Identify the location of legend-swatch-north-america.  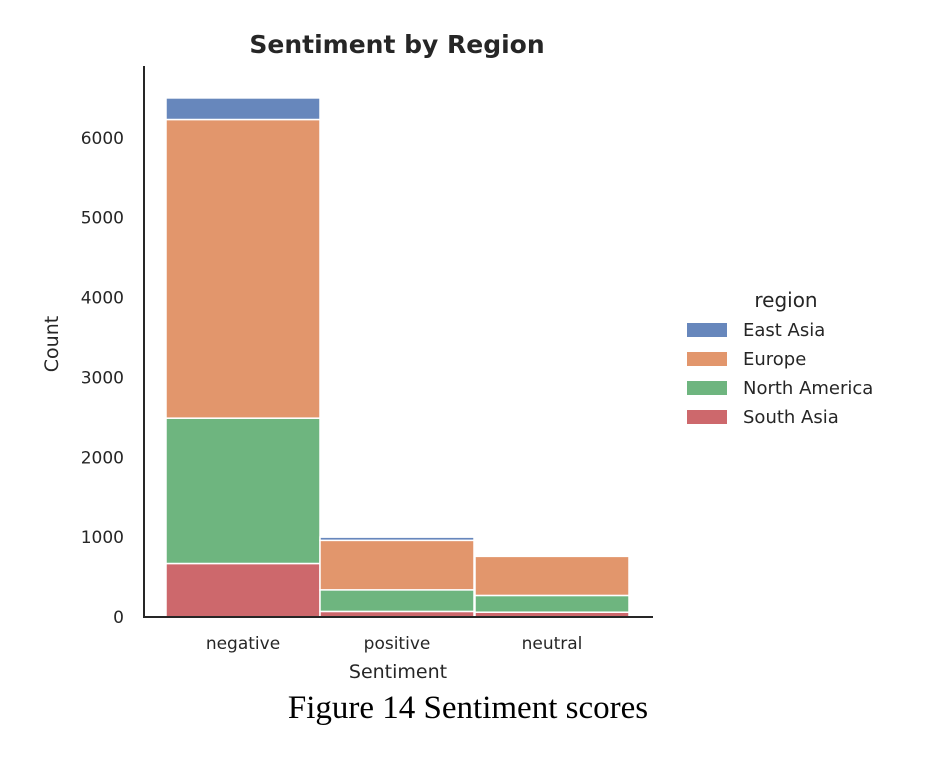
(707, 388).